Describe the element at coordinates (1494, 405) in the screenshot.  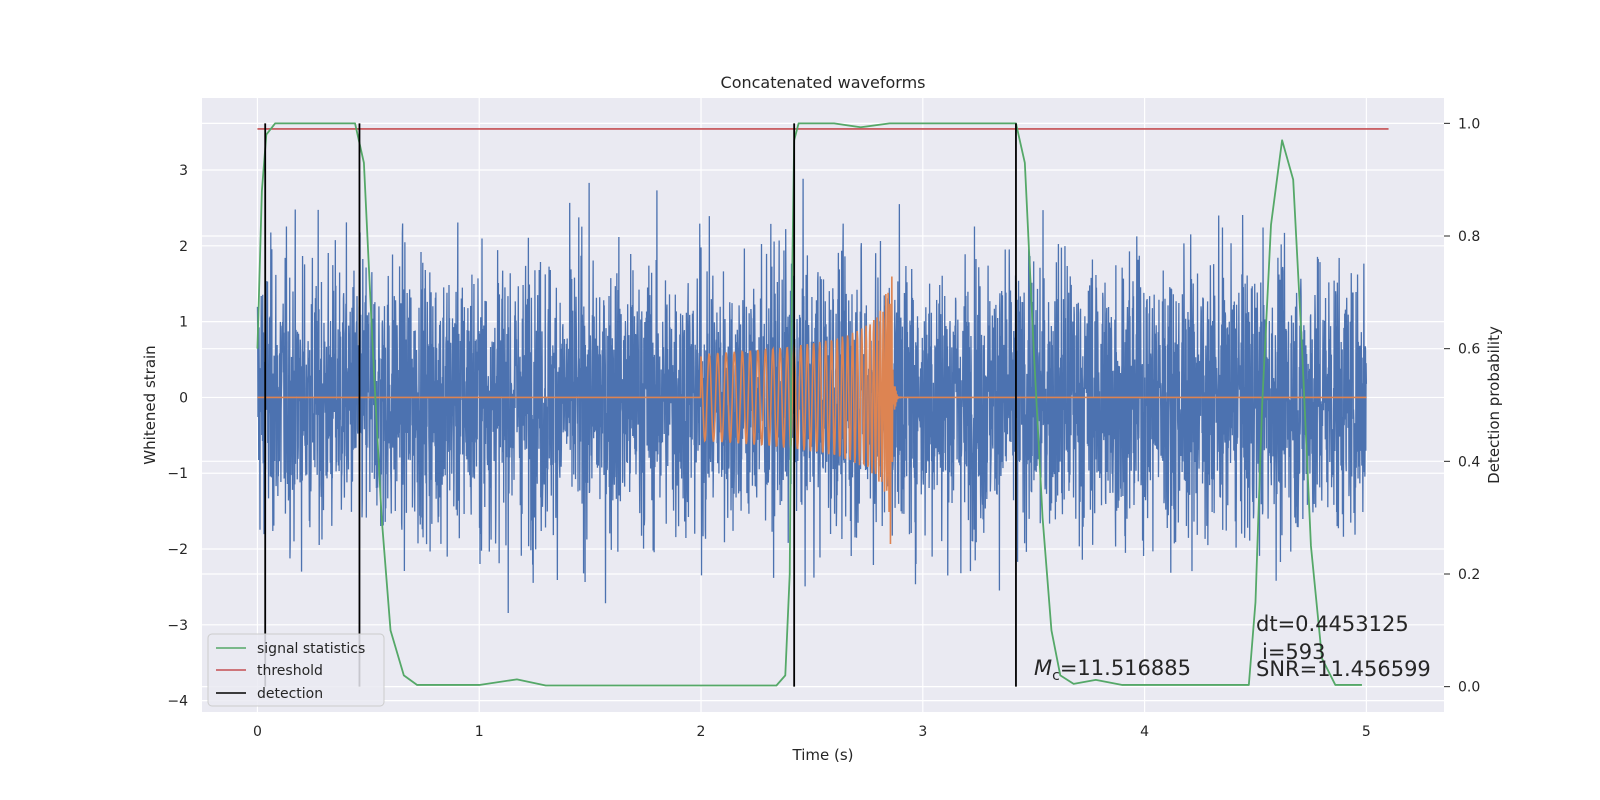
I see `y-right-axis-label: Detection probability` at that location.